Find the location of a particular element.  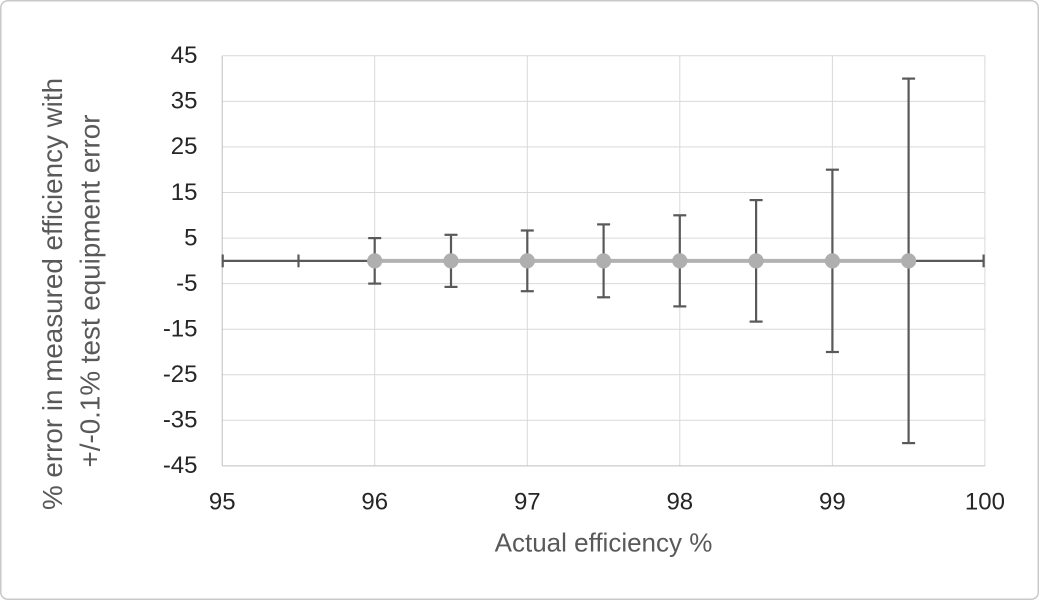

svg-text: 98 is located at coordinates (679, 502).